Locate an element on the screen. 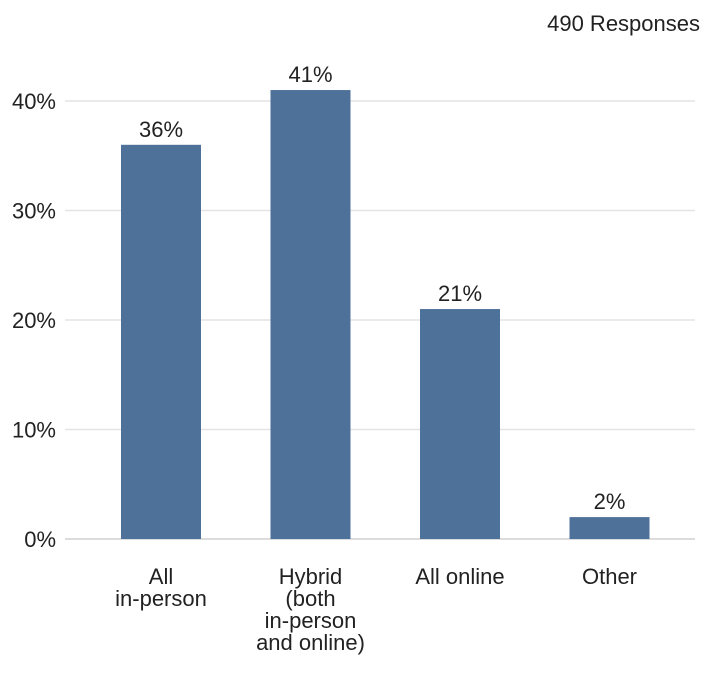 This screenshot has width=717, height=679. y-tick-label: 30% is located at coordinates (34, 211).